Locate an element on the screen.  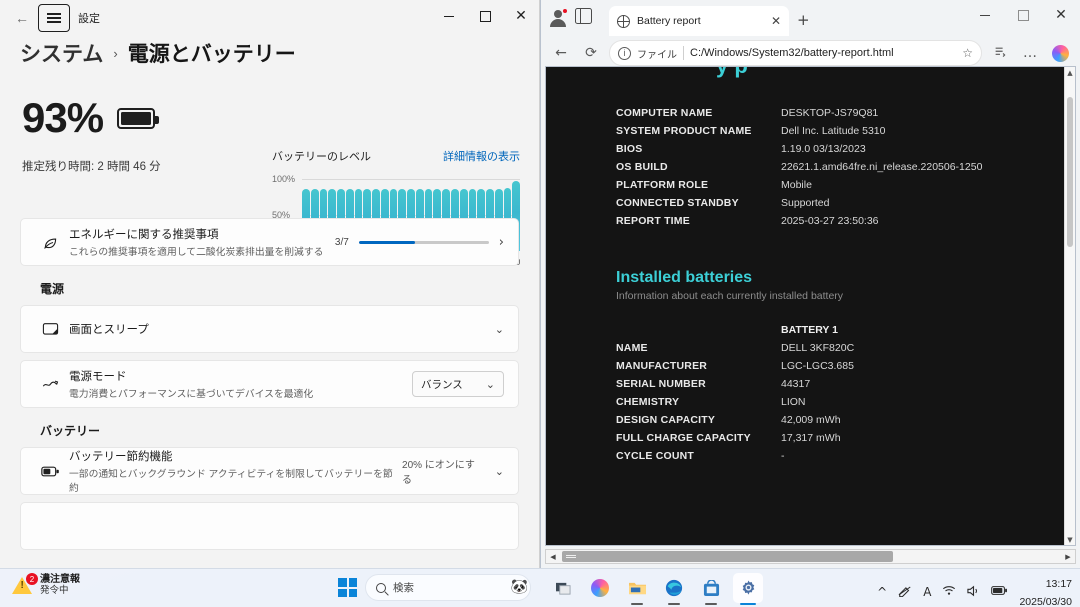
horizontal-scrollbar: ◀ ▶ is located at coordinates (810, 556).